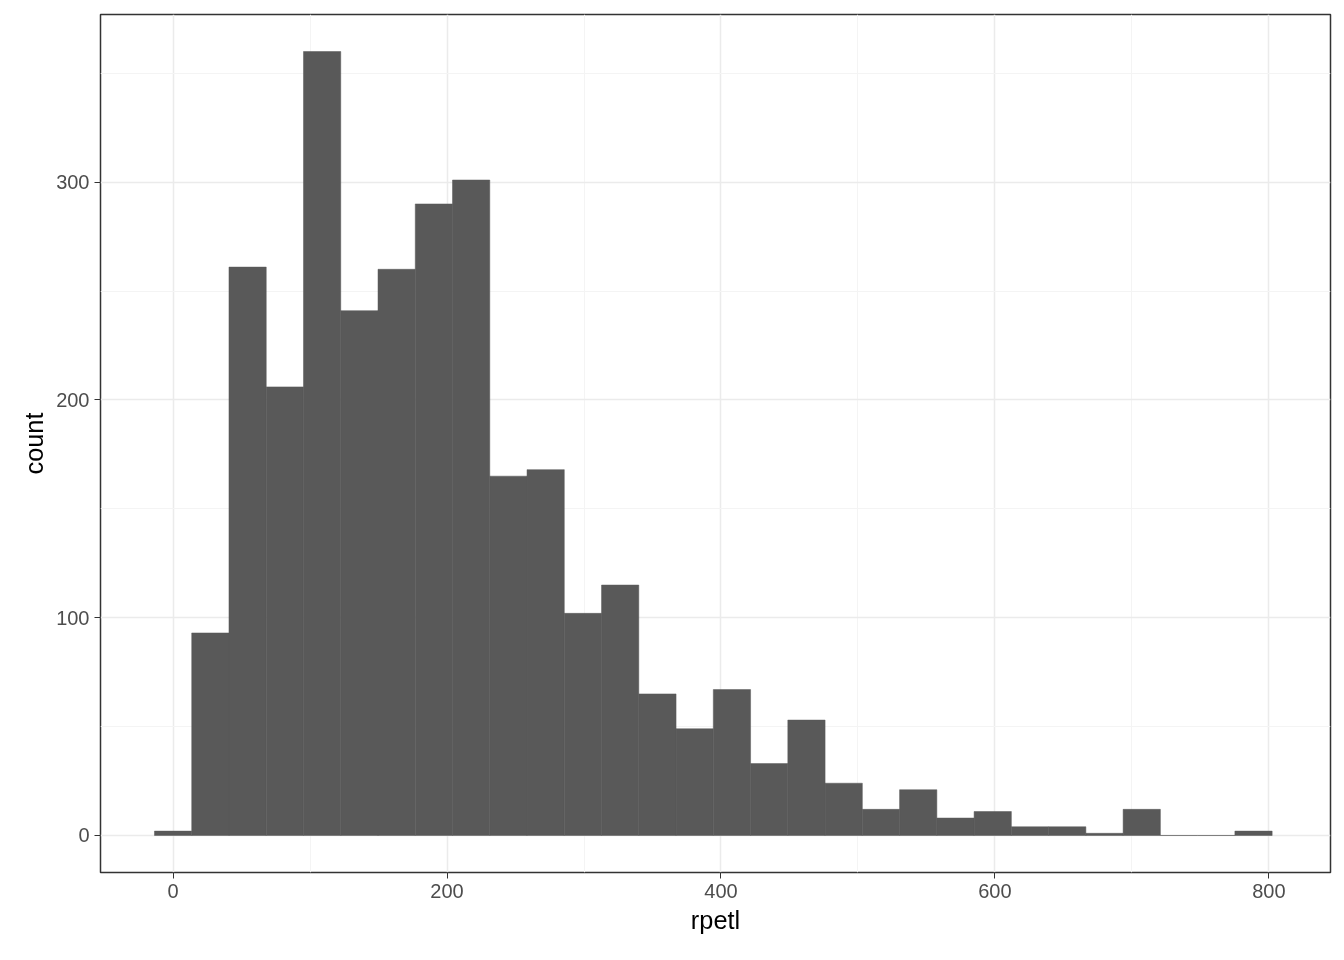 This screenshot has width=1344, height=960. I want to click on x-tick-label: 600, so click(995, 890).